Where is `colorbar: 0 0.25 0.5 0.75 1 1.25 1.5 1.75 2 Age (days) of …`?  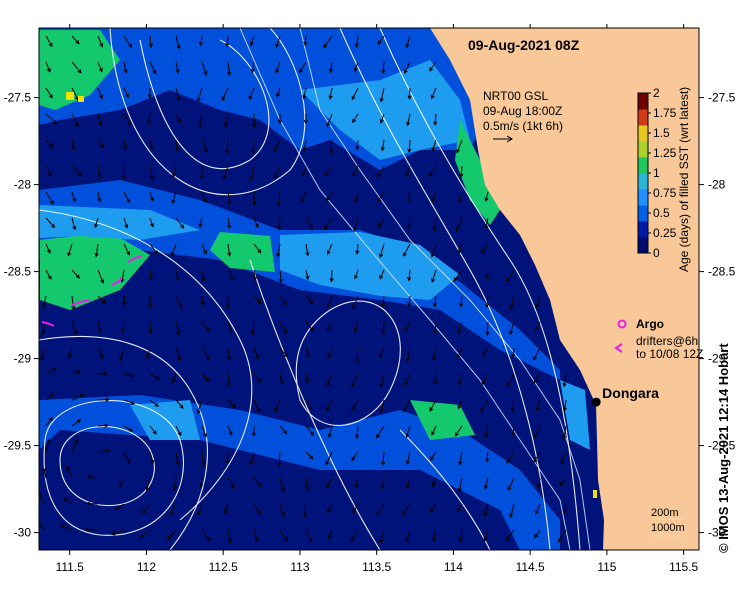
colorbar: 0 0.25 0.5 0.75 1 1.25 1.5 1.75 2 Age (days) of … is located at coordinates (664, 179).